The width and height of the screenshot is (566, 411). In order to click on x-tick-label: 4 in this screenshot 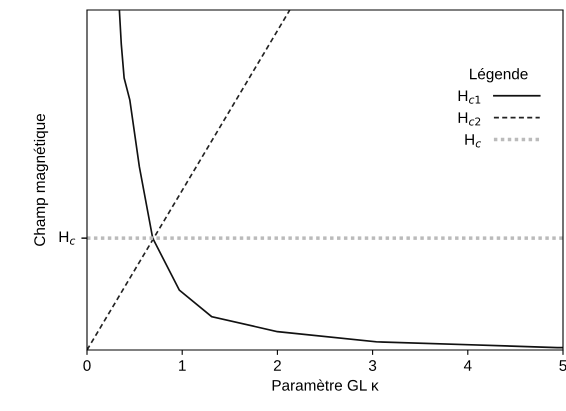, I will do `click(468, 365)`.